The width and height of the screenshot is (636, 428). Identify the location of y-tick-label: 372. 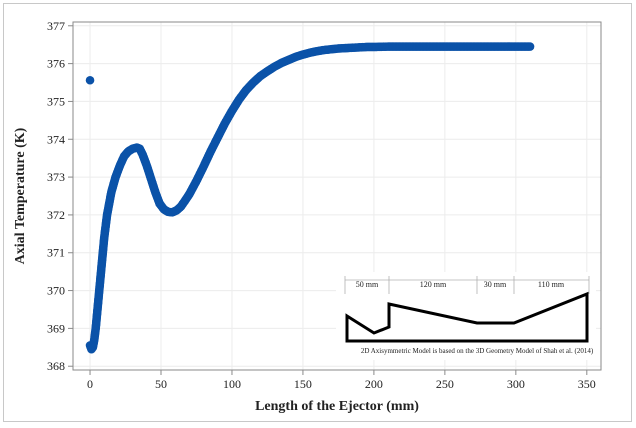
(56, 215).